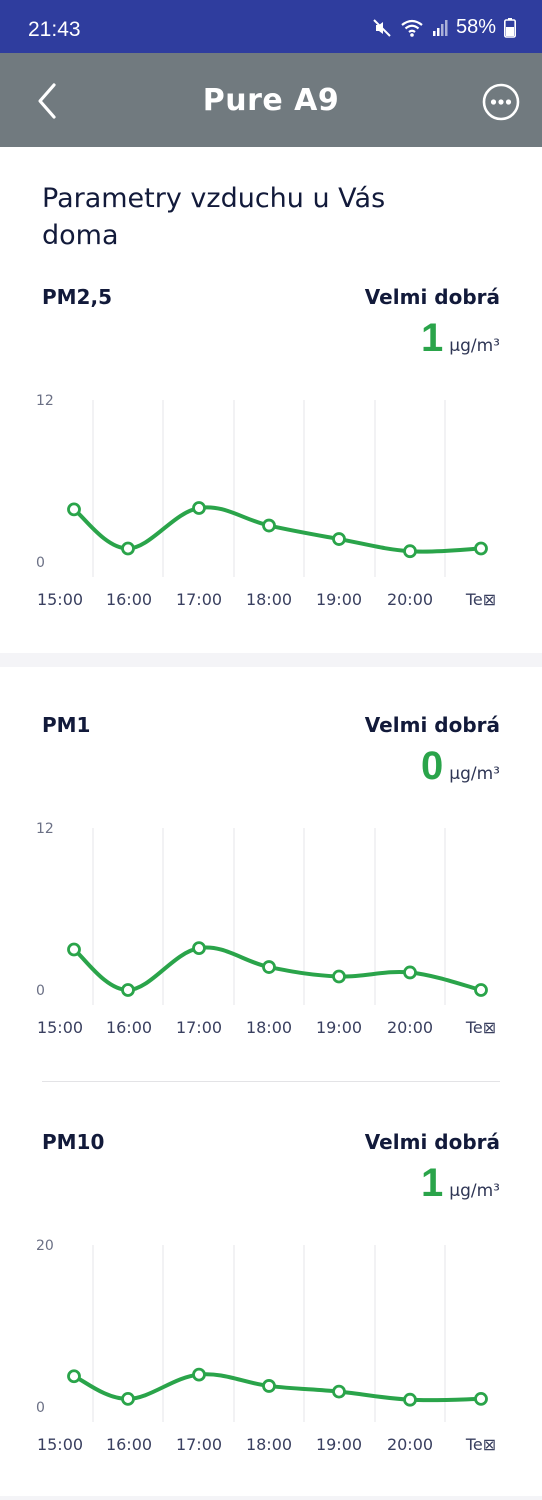  Describe the element at coordinates (510, 27) in the screenshot. I see `battery-icon` at that location.